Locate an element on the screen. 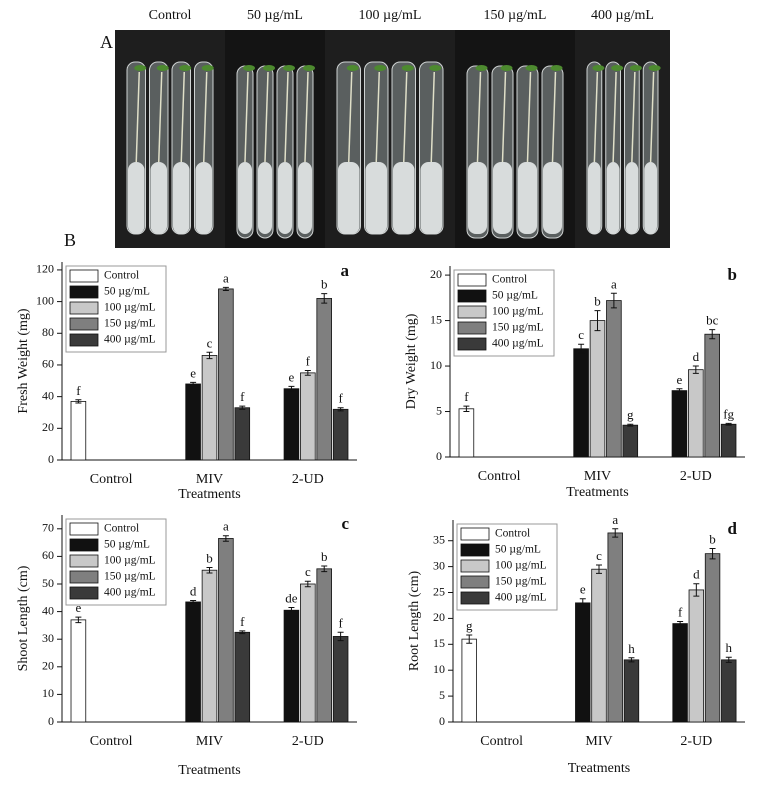 Image resolution: width=767 pixels, height=790 pixels. photo-panel-label: A is located at coordinates (106, 42).